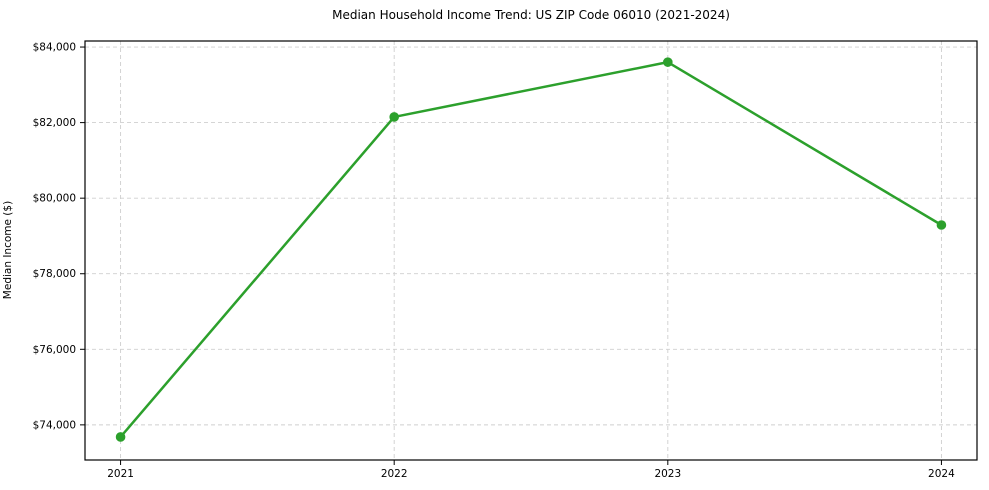 Image resolution: width=989 pixels, height=490 pixels. What do you see at coordinates (54, 274) in the screenshot?
I see `y-tick-label: $78,000` at bounding box center [54, 274].